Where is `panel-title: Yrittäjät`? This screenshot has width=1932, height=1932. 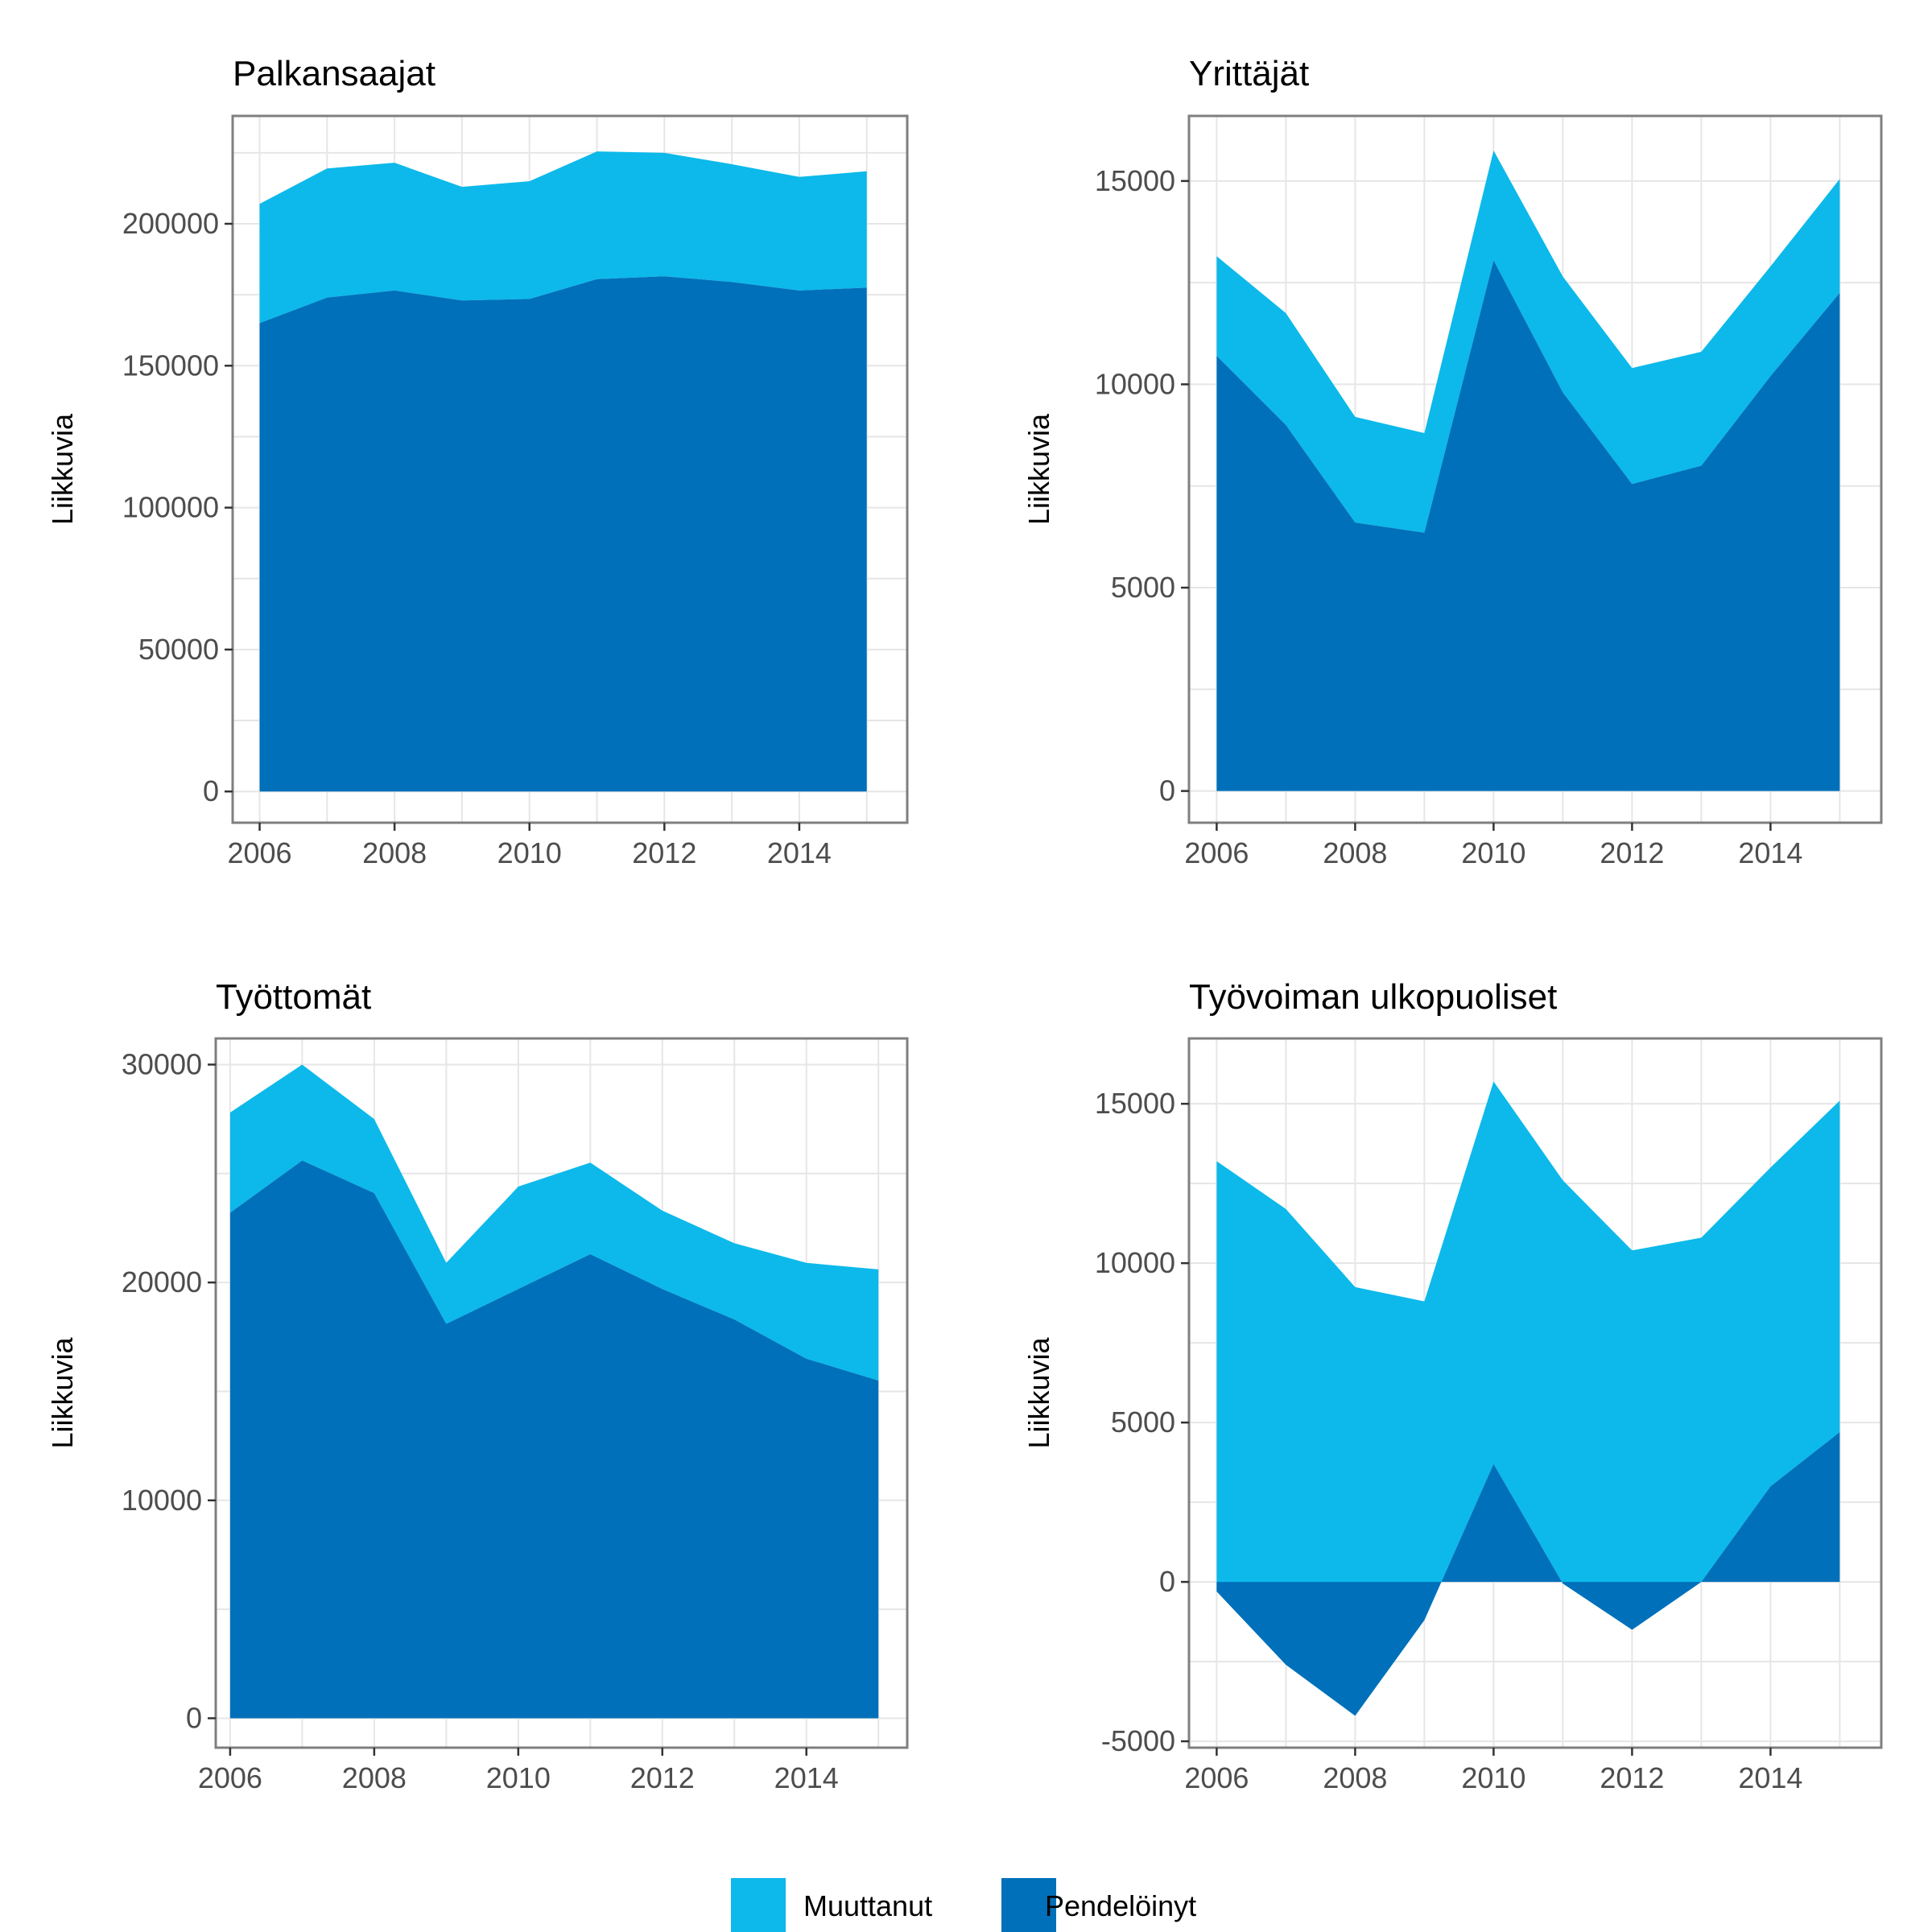 panel-title: Yrittäjät is located at coordinates (1249, 73).